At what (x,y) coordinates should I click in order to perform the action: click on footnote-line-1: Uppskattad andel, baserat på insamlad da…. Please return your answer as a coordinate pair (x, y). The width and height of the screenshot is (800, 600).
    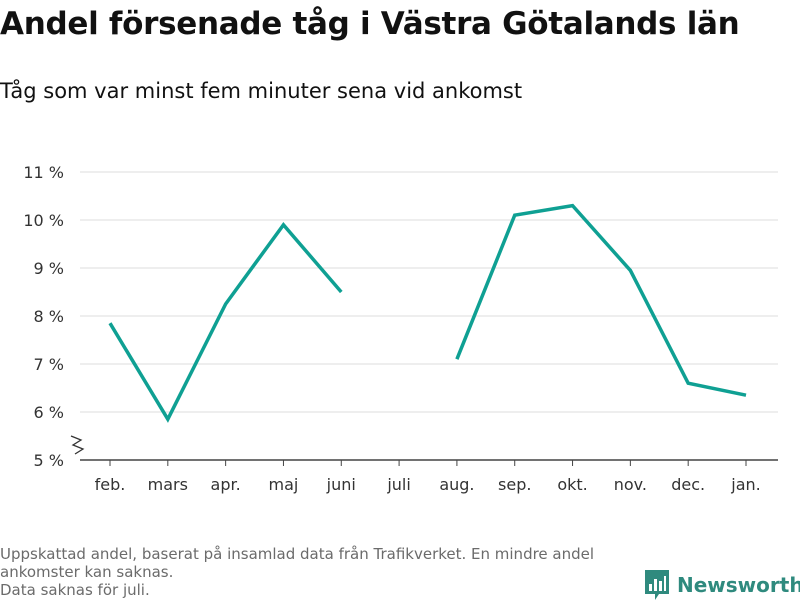
    Looking at the image, I should click on (297, 554).